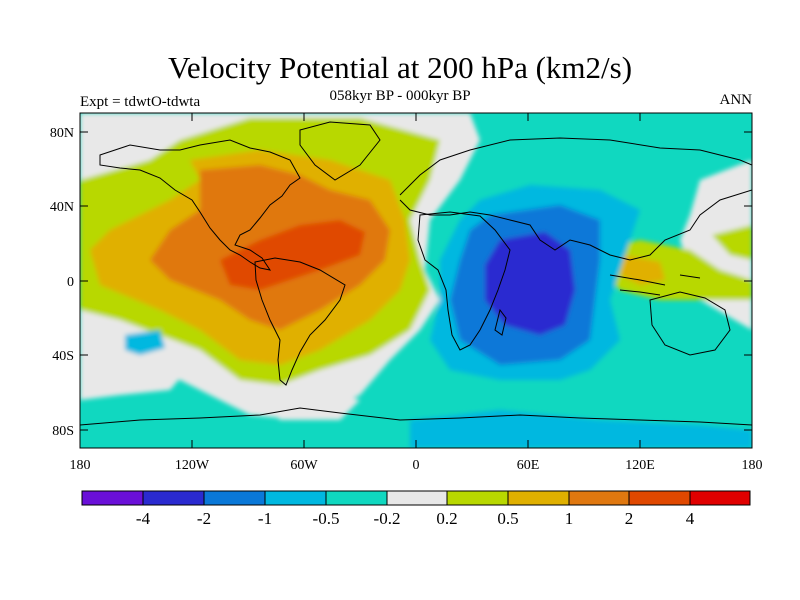  I want to click on field-pos-02-region-wpac, so click(676, 270).